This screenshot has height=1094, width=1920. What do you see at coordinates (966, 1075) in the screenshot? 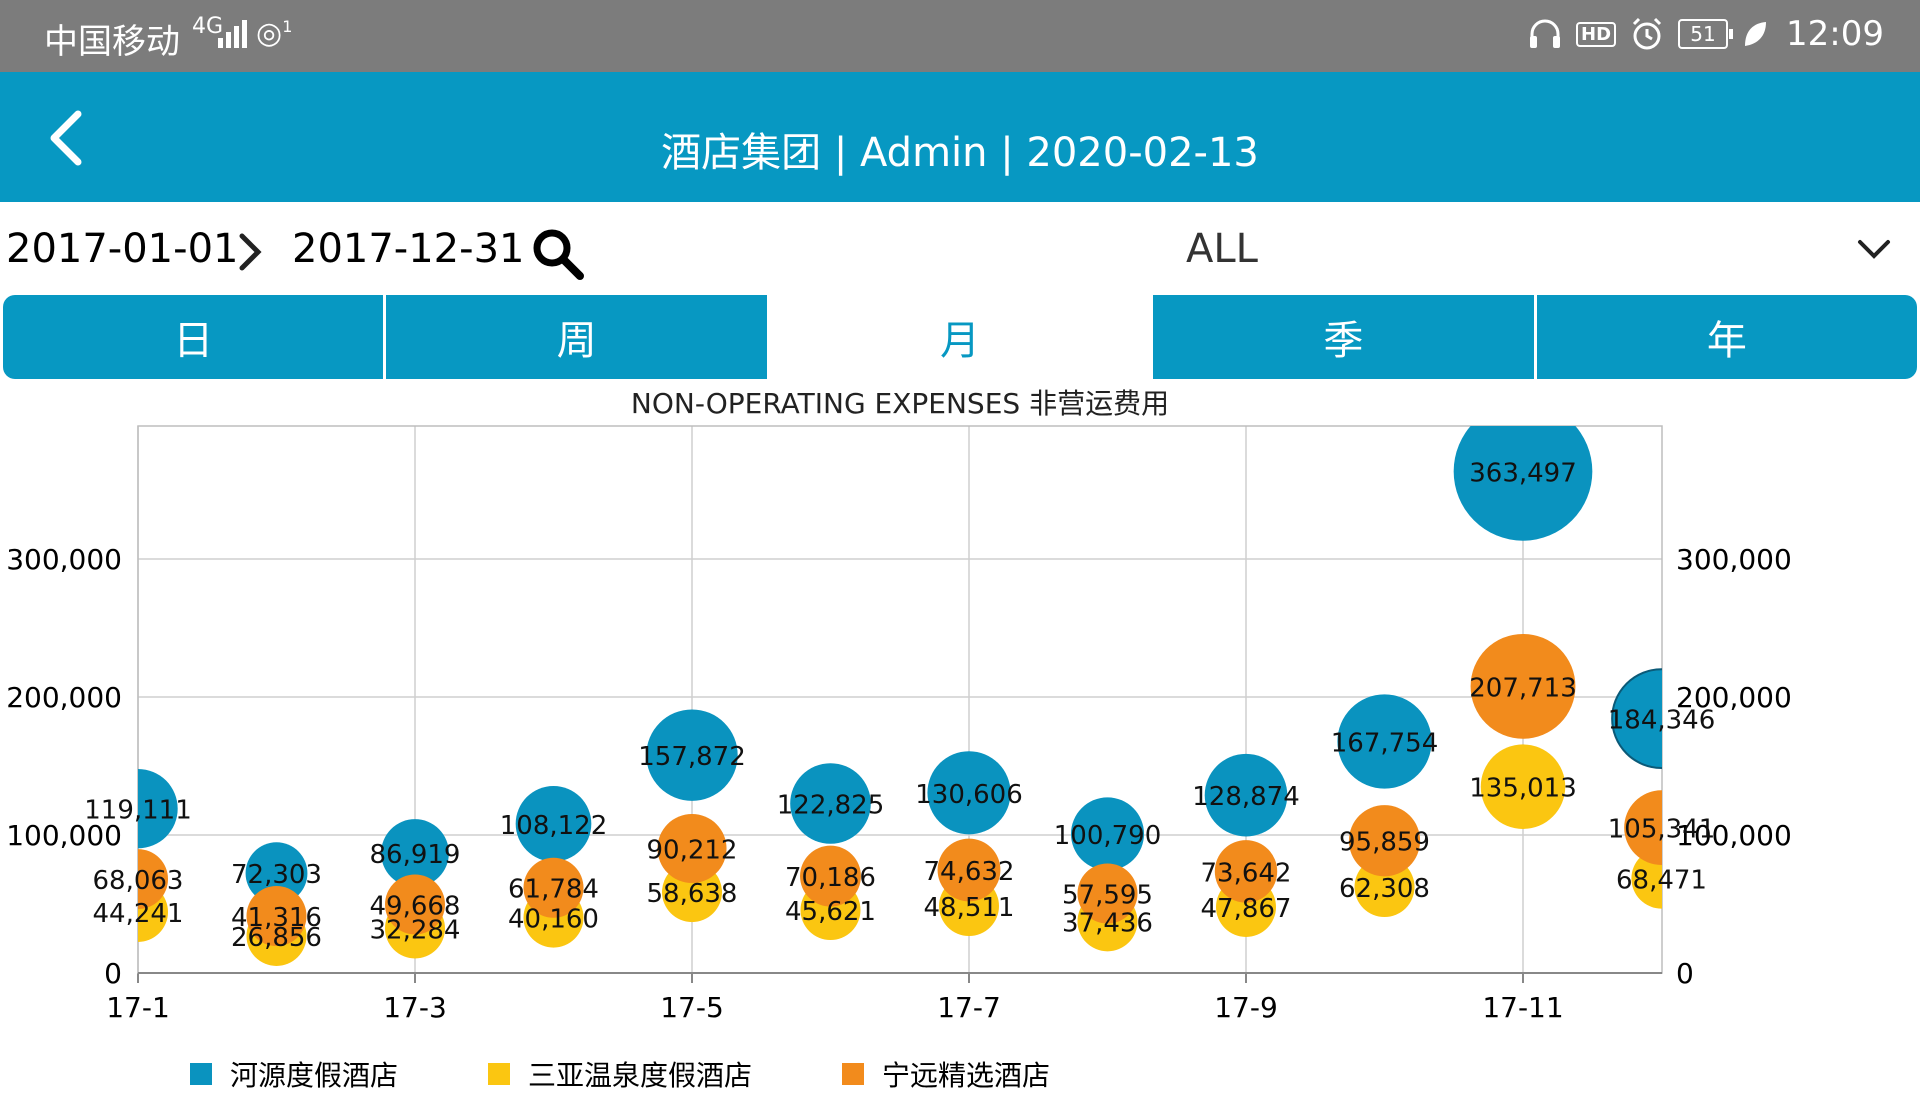
I see `legend-label-3: 宁远精选酒店` at bounding box center [966, 1075].